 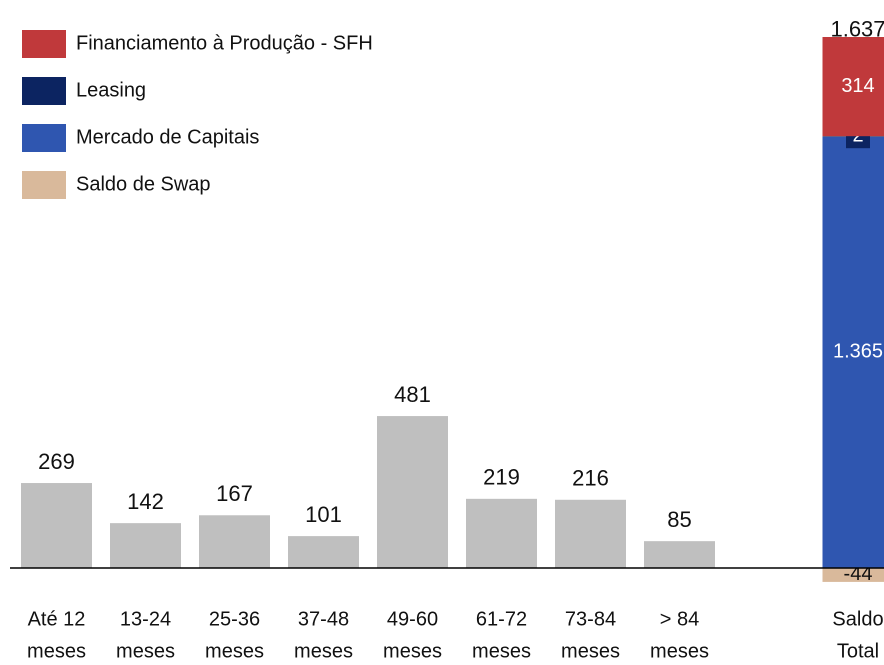 I want to click on value-label: 216, so click(x=590, y=478).